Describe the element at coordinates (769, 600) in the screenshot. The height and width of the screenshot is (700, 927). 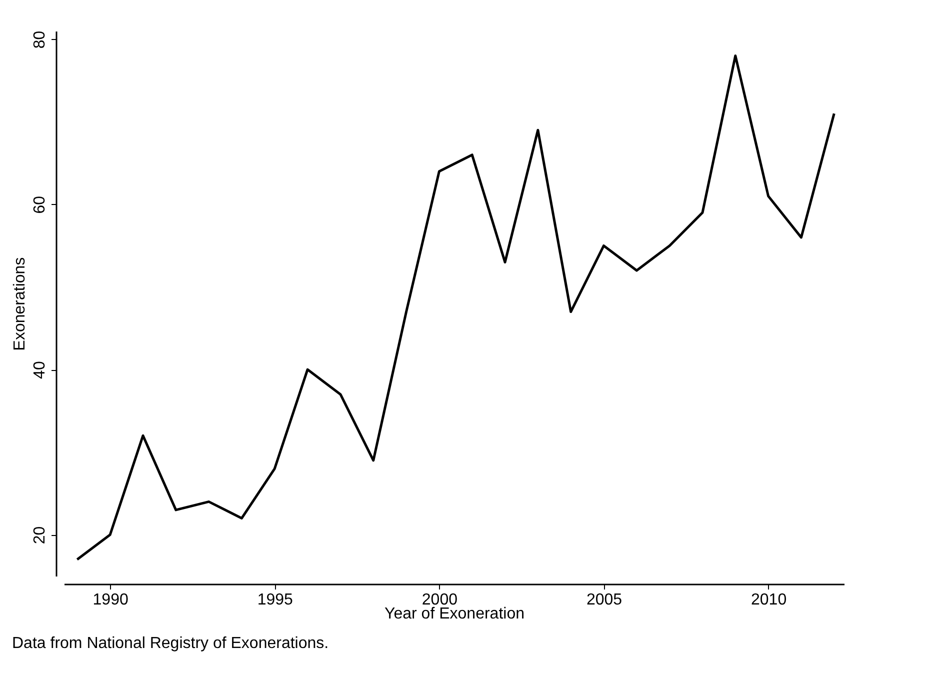
I see `x-tick-label: 2010` at that location.